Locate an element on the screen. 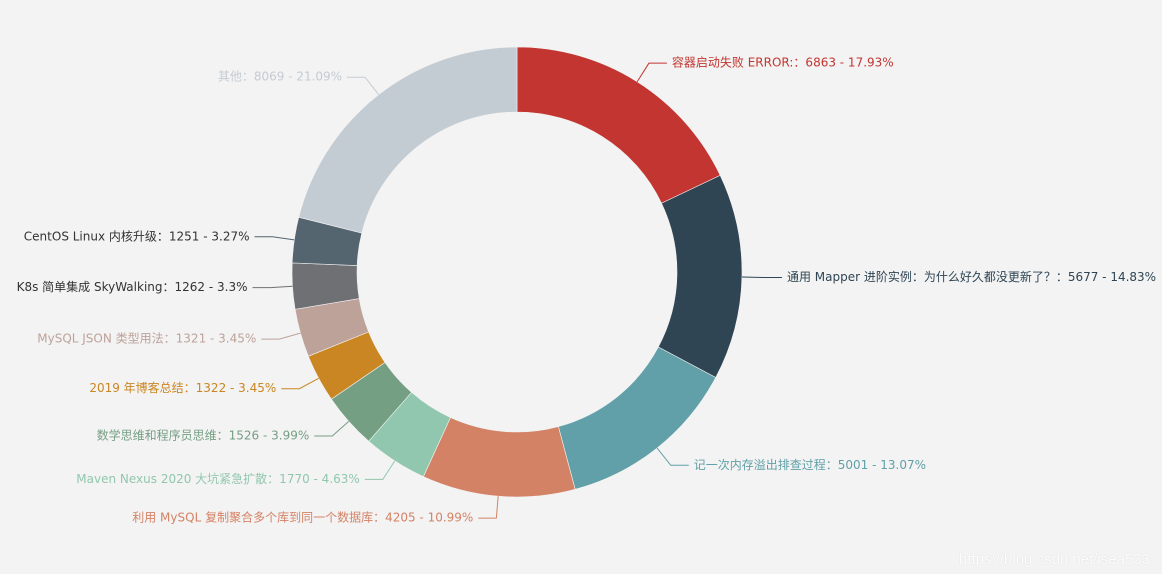 The height and width of the screenshot is (574, 1162). slice-label-7: MySQL JSON 类型用法：1321 - 3.45% is located at coordinates (146, 339).